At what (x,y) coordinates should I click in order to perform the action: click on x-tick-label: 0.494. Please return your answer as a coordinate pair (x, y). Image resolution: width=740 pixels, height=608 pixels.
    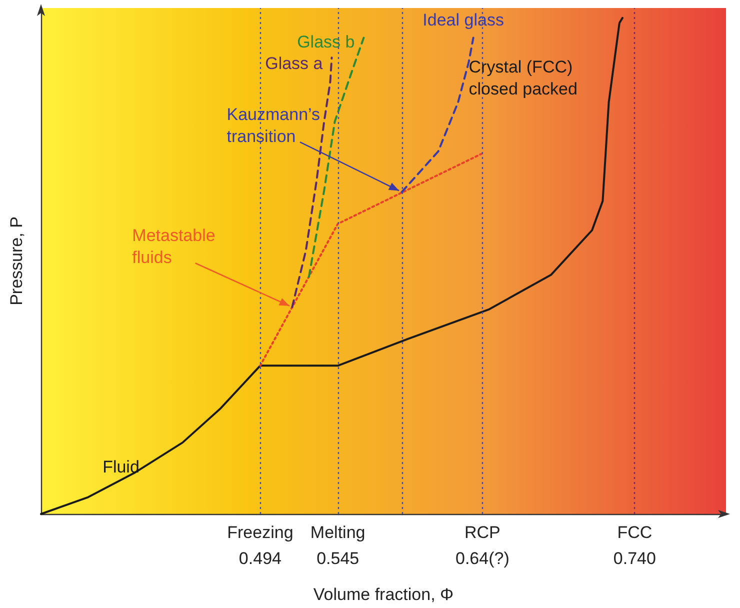
    Looking at the image, I should click on (260, 558).